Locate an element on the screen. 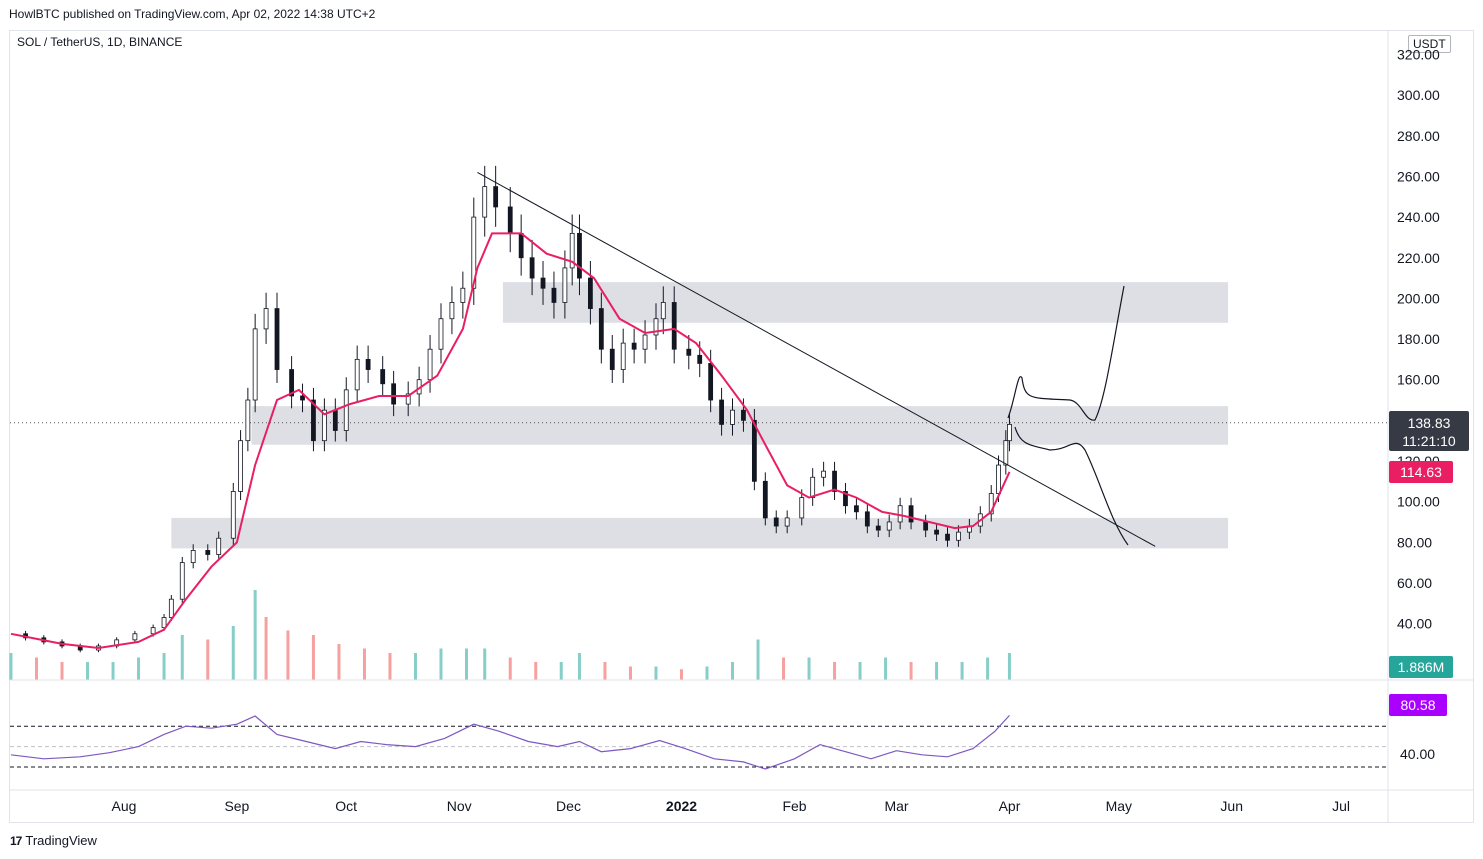 Image resolution: width=1483 pixels, height=859 pixels. currency-button: USDT is located at coordinates (1429, 44).